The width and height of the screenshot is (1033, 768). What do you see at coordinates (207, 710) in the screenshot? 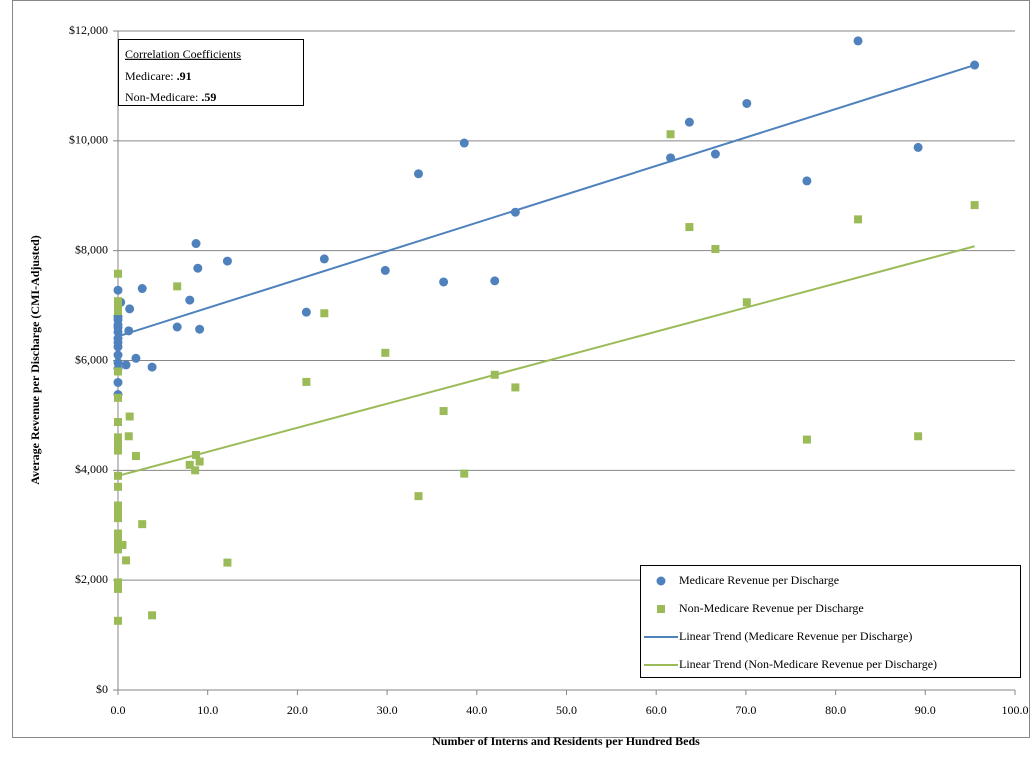
I see `x-tick-label: 10.0` at bounding box center [207, 710].